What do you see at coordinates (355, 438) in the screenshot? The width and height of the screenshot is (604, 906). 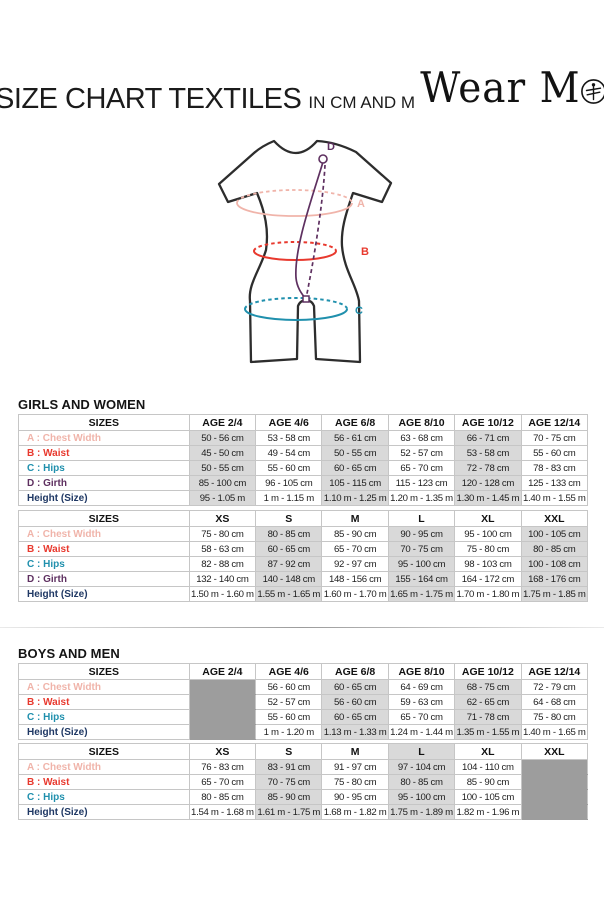 I see `value-cell: 56 - 61 cm` at bounding box center [355, 438].